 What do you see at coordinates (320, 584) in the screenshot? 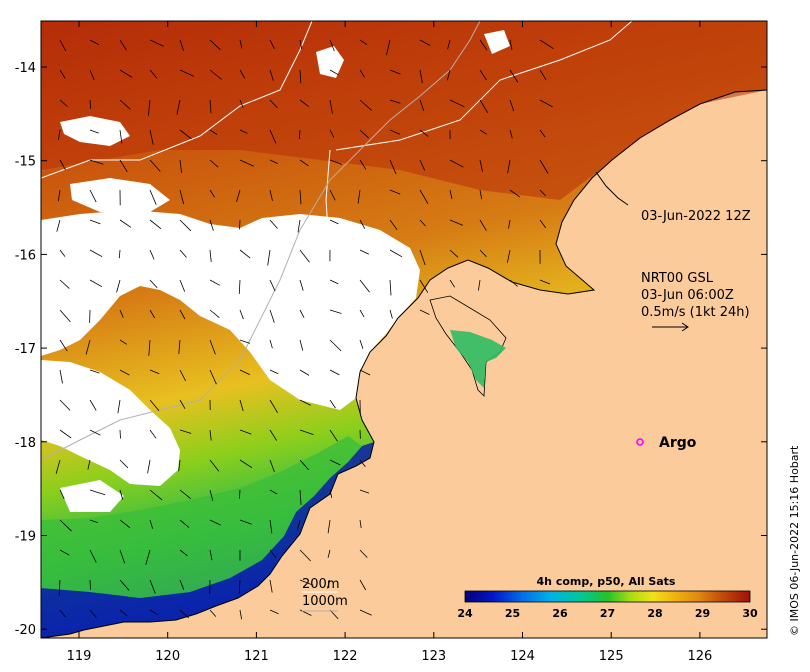
I see `depth-legend-200m: 200m` at bounding box center [320, 584].